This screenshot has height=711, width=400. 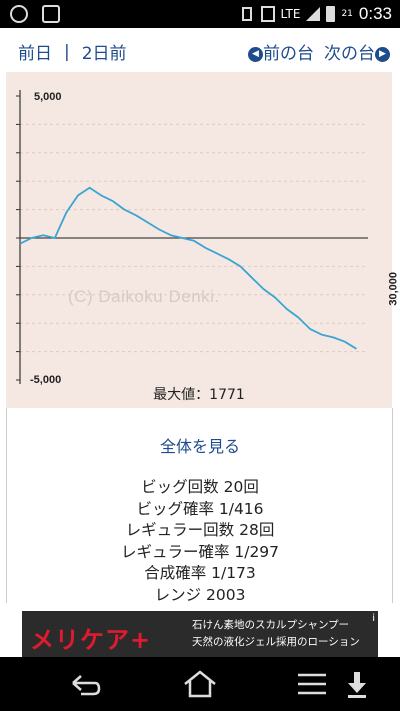 What do you see at coordinates (80, 640) in the screenshot?
I see `ad-brand: メリケア` at bounding box center [80, 640].